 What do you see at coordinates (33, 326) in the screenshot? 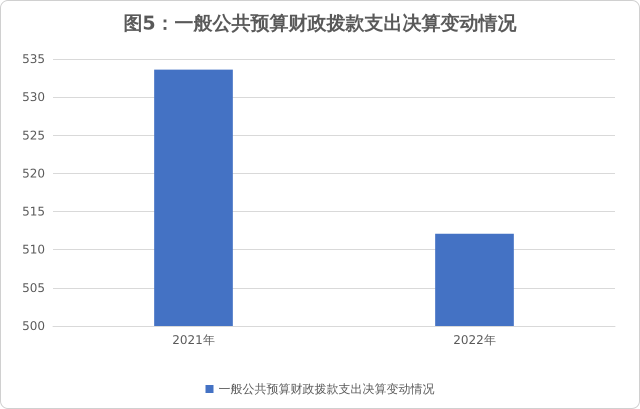
I see `y-tick-label: 500` at bounding box center [33, 326].